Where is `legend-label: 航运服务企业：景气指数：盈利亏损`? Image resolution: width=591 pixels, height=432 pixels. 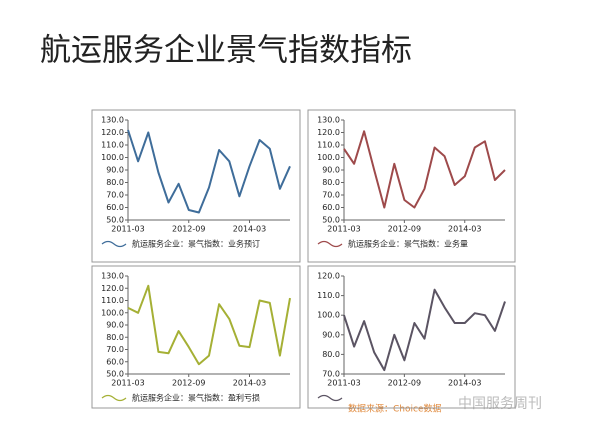
legend-label: 航运服务企业：景气指数：盈利亏损 is located at coordinates (196, 398).